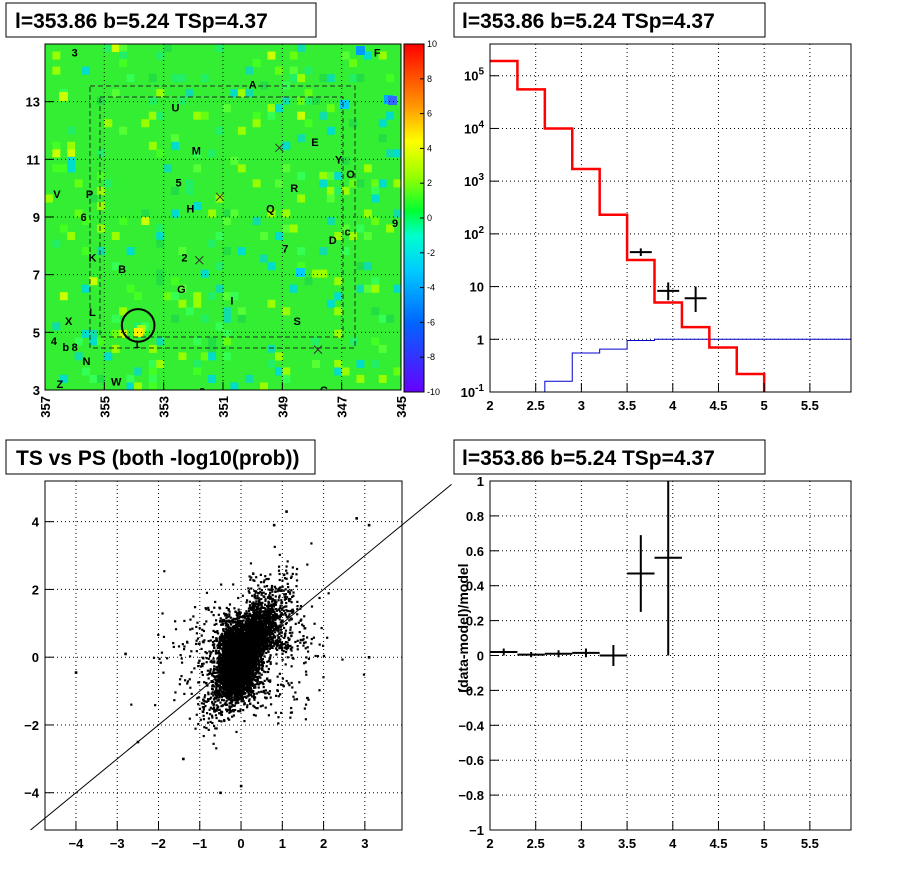 Image resolution: width=898 pixels, height=875 pixels. What do you see at coordinates (176, 108) in the screenshot?
I see `source-label: U` at bounding box center [176, 108].